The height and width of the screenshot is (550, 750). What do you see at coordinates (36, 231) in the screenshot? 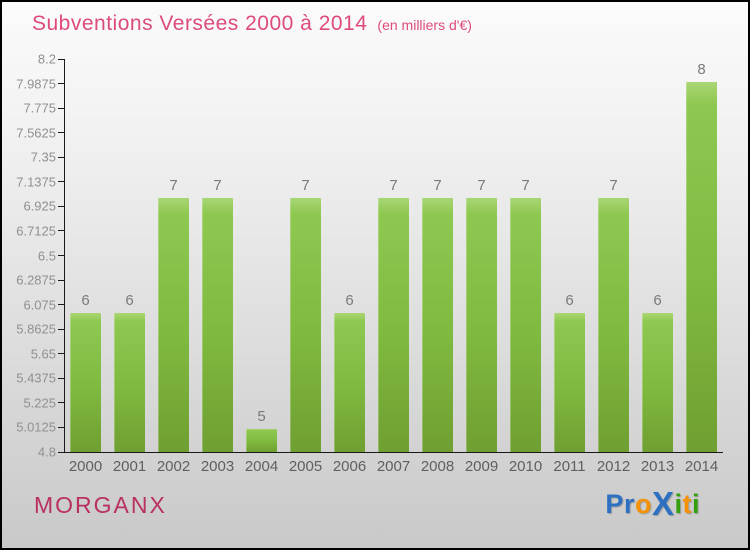
I see `y-tick-label: 6.7125` at bounding box center [36, 231].